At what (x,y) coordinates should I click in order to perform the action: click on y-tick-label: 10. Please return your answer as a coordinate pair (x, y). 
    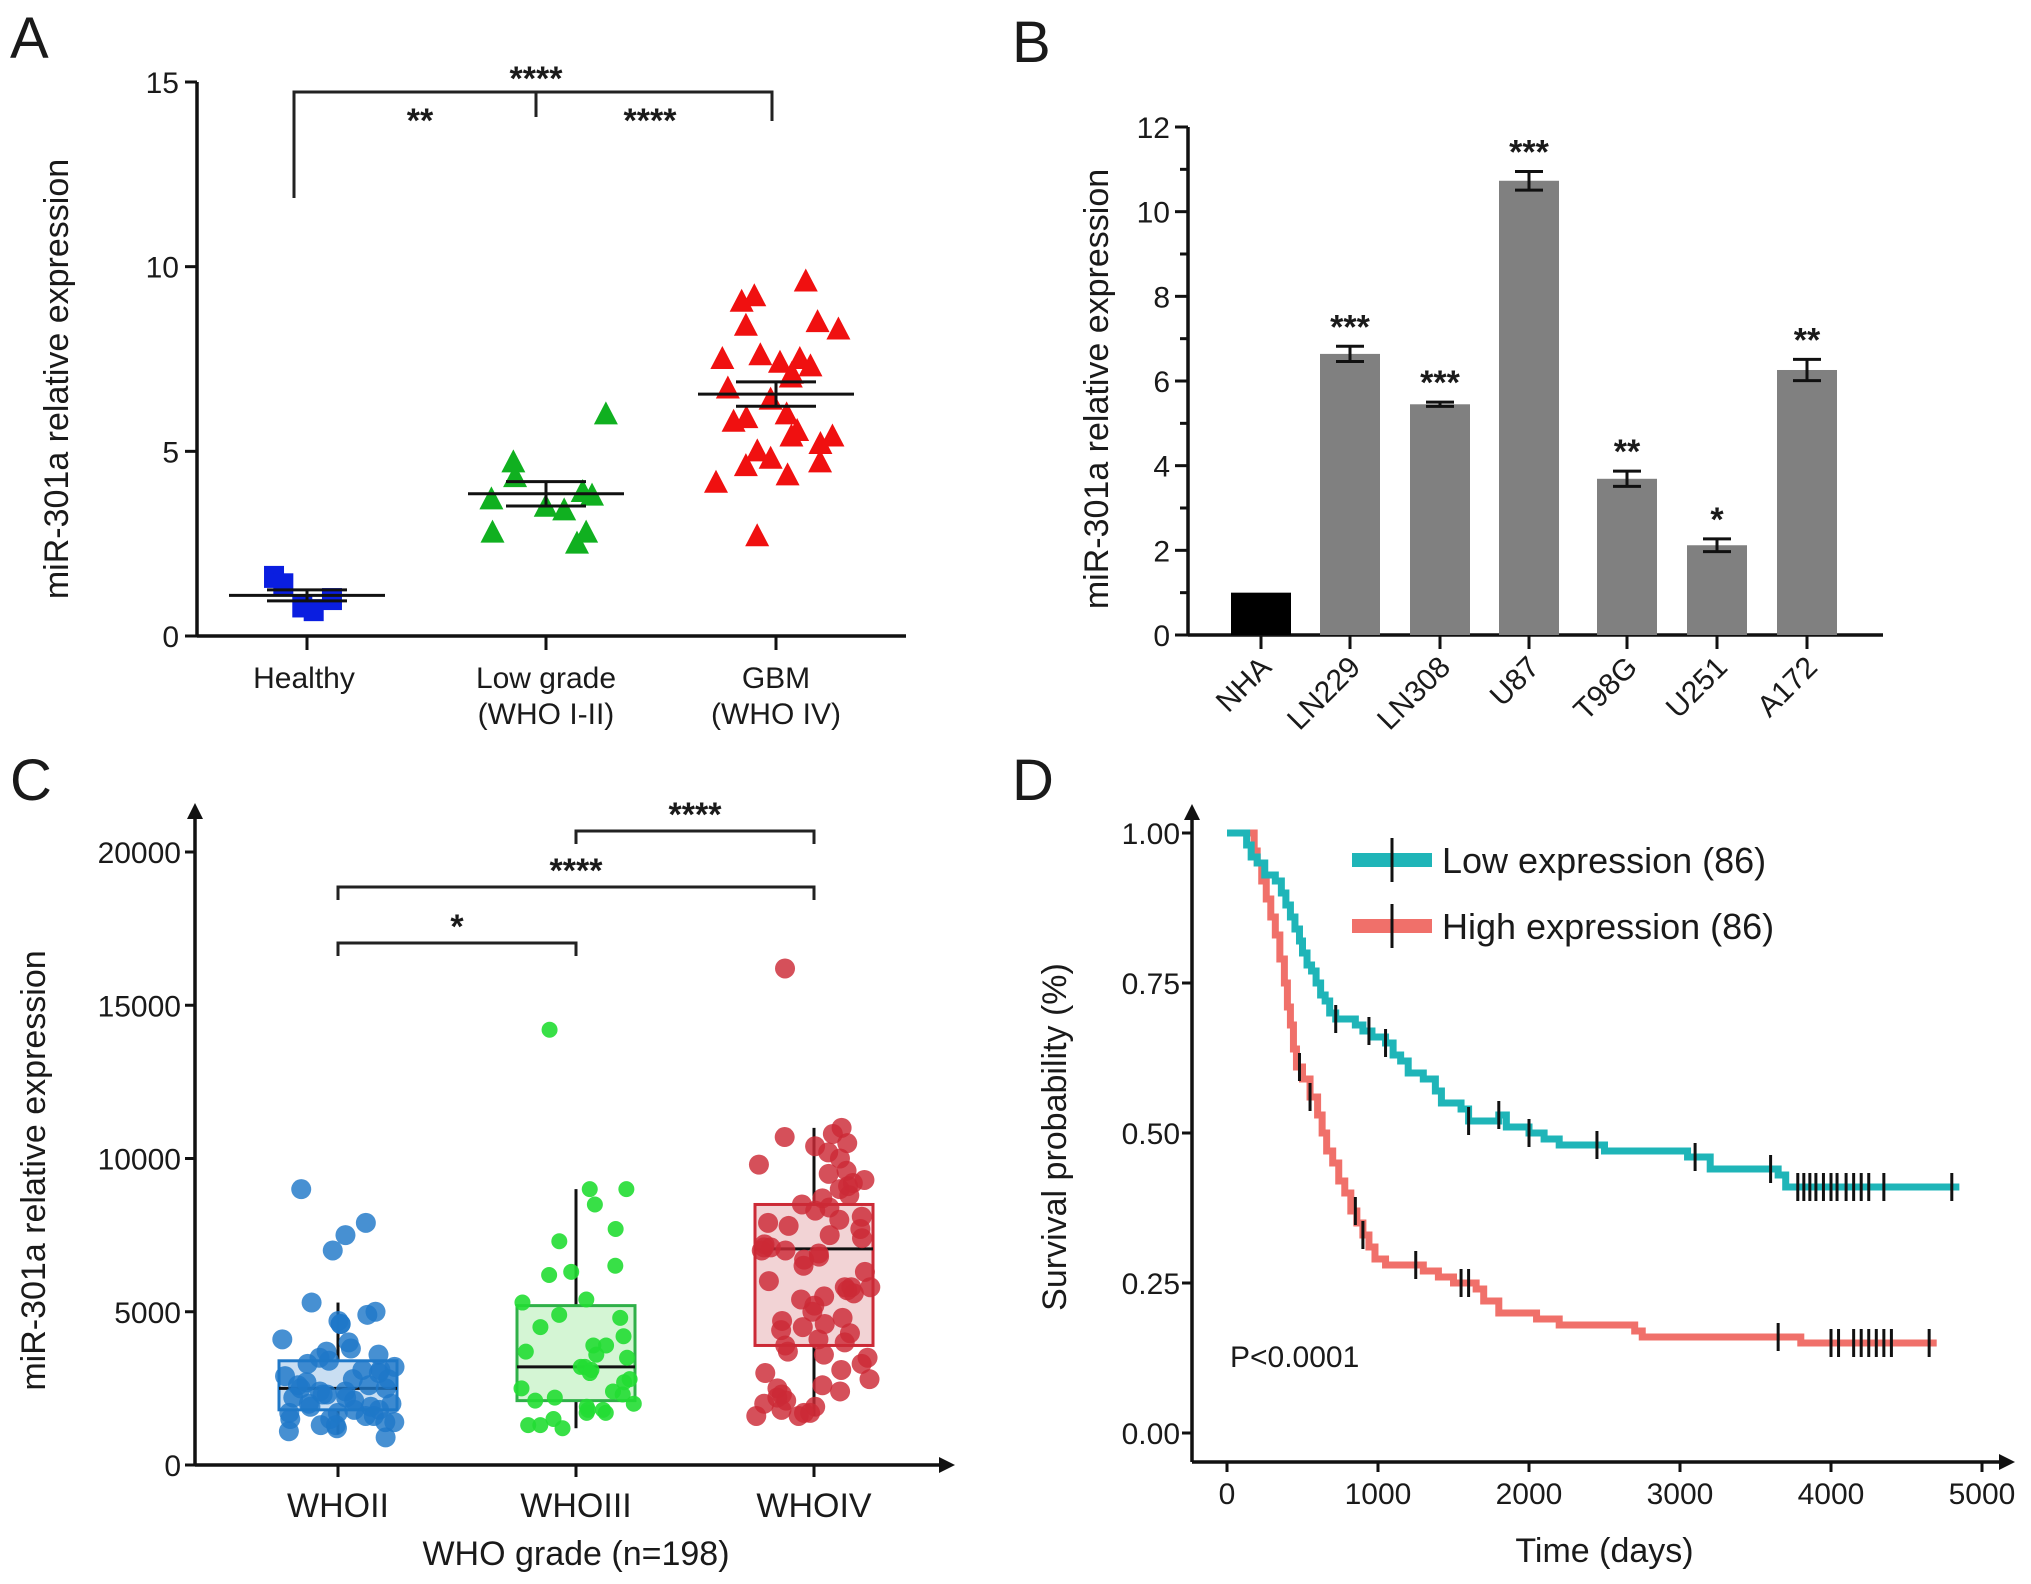
    Looking at the image, I should click on (162, 268).